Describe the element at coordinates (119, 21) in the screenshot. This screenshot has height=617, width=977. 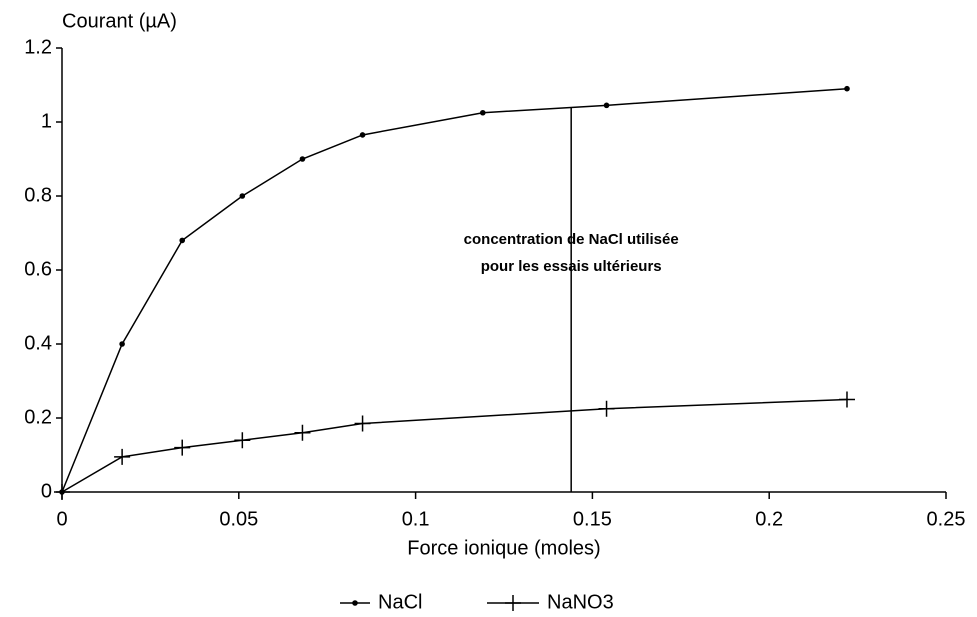
I see `y-axis-label: Courant (µA)` at that location.